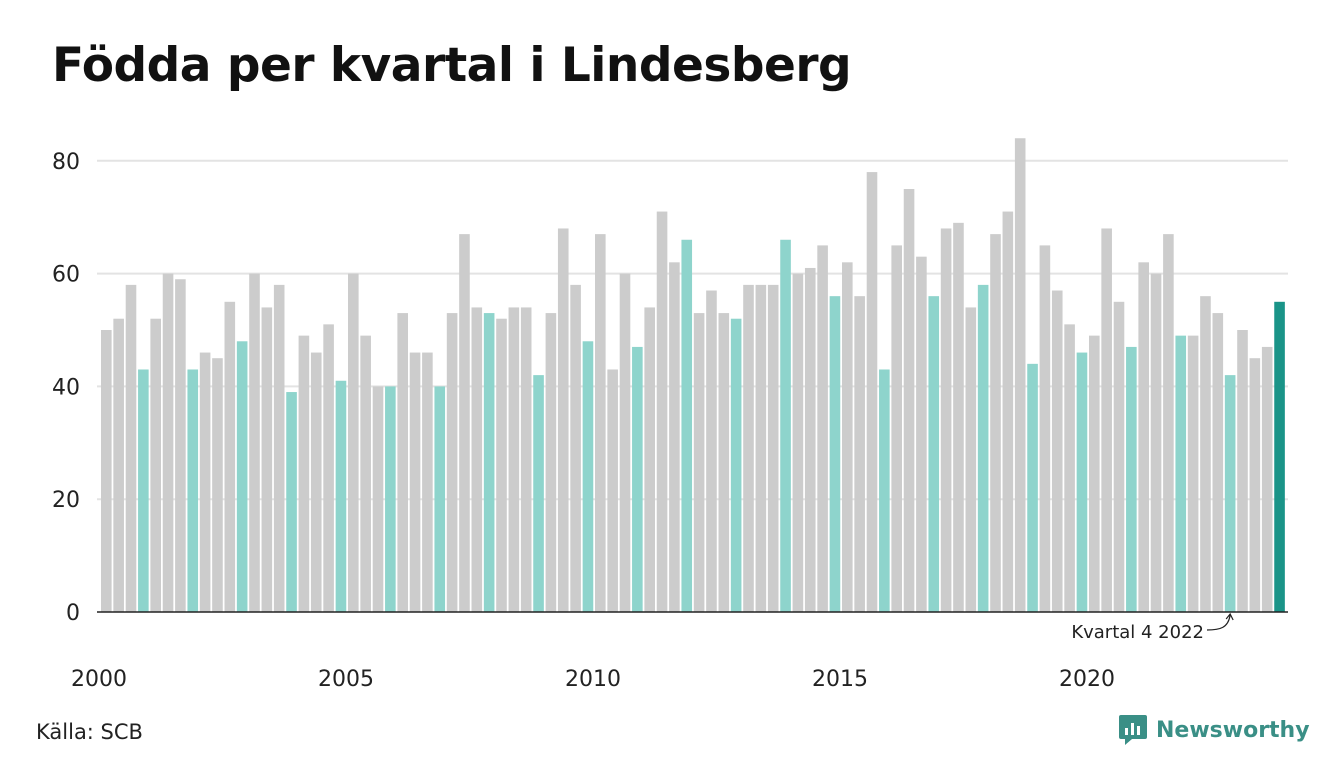 The width and height of the screenshot is (1340, 780). Describe the element at coordinates (66, 500) in the screenshot. I see `y-tick-label: 20` at that location.